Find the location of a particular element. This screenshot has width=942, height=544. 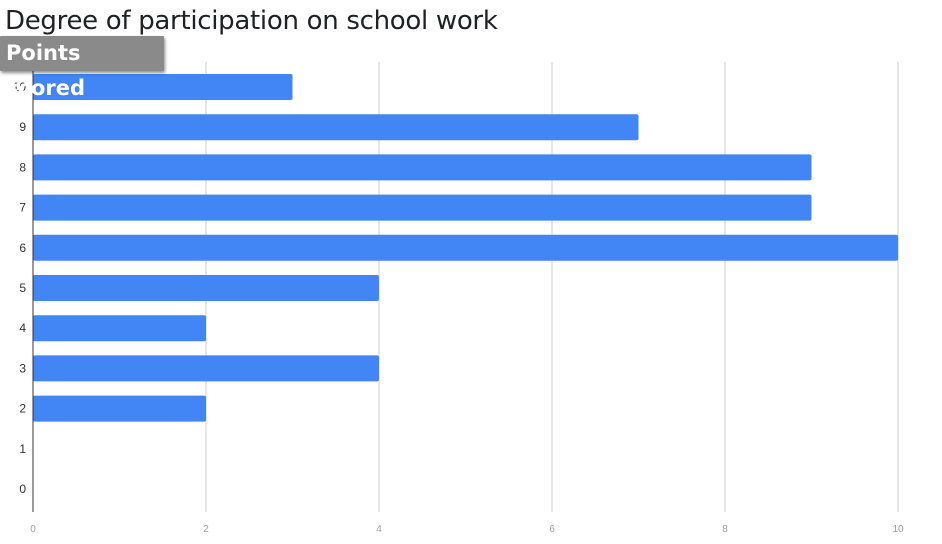

x-tick-label: 2 is located at coordinates (206, 529).